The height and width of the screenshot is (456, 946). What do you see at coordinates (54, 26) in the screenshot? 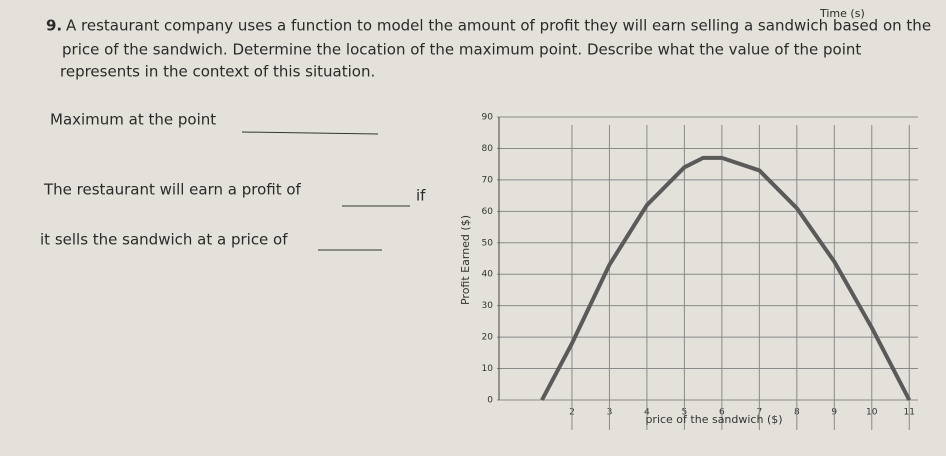
I see `question-number: 9.` at bounding box center [54, 26].